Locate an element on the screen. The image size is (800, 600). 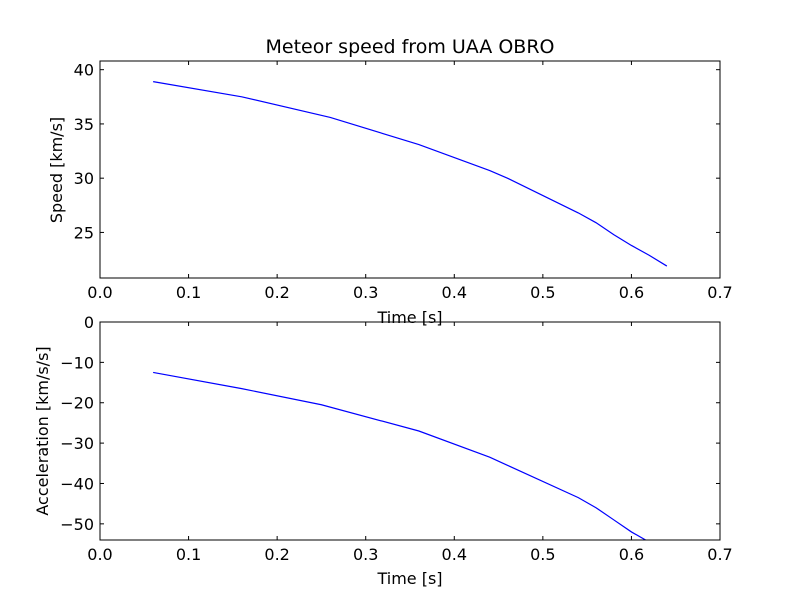
acceleration-chart-x-tick-label: 0.0 is located at coordinates (99, 554).